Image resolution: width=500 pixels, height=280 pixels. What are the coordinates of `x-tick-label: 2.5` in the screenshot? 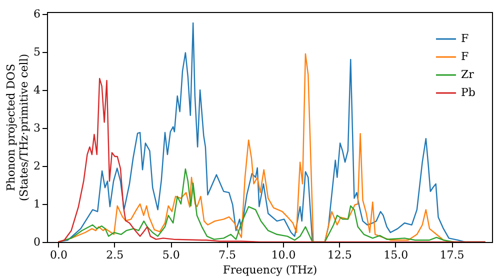 It's located at (115, 255).